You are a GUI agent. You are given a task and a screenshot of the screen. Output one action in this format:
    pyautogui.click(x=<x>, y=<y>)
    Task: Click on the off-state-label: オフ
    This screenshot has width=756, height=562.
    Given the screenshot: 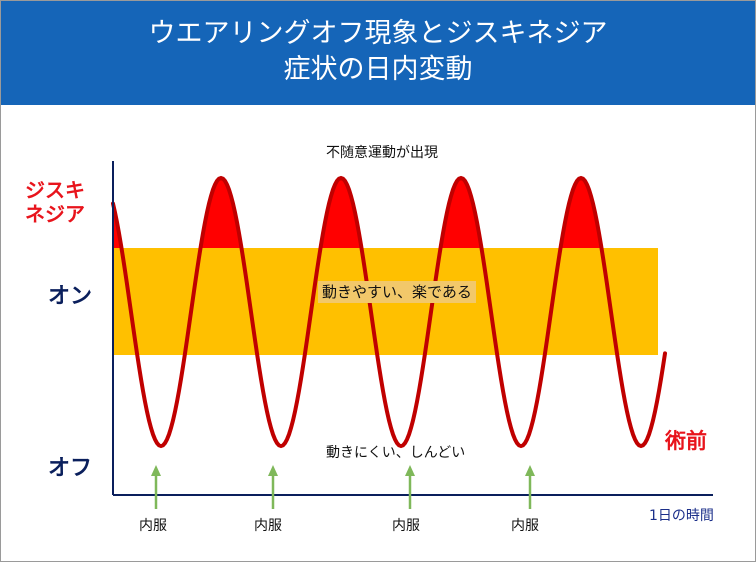 What is the action you would take?
    pyautogui.click(x=70, y=468)
    